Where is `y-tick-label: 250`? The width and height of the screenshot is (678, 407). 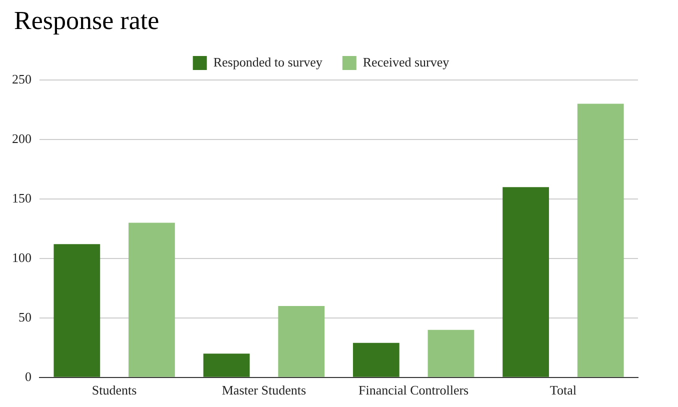 y-tick-label: 250 is located at coordinates (22, 78).